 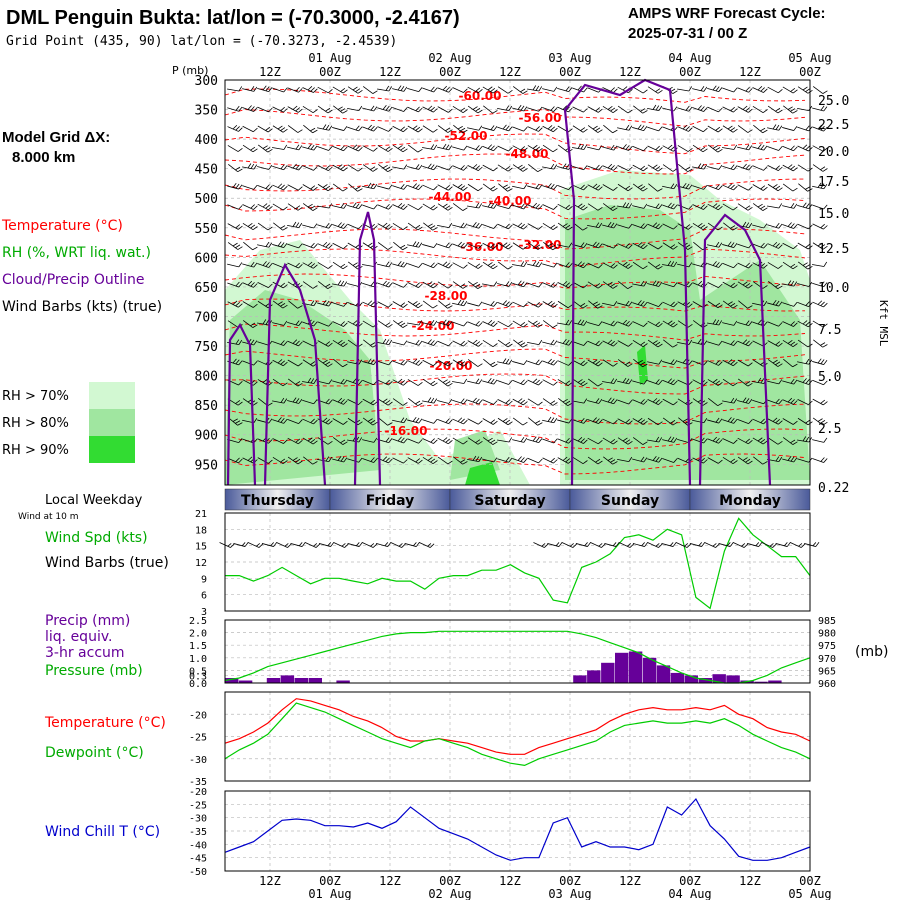 What do you see at coordinates (827, 621) in the screenshot?
I see `panel-right-tick-label: 985` at bounding box center [827, 621].